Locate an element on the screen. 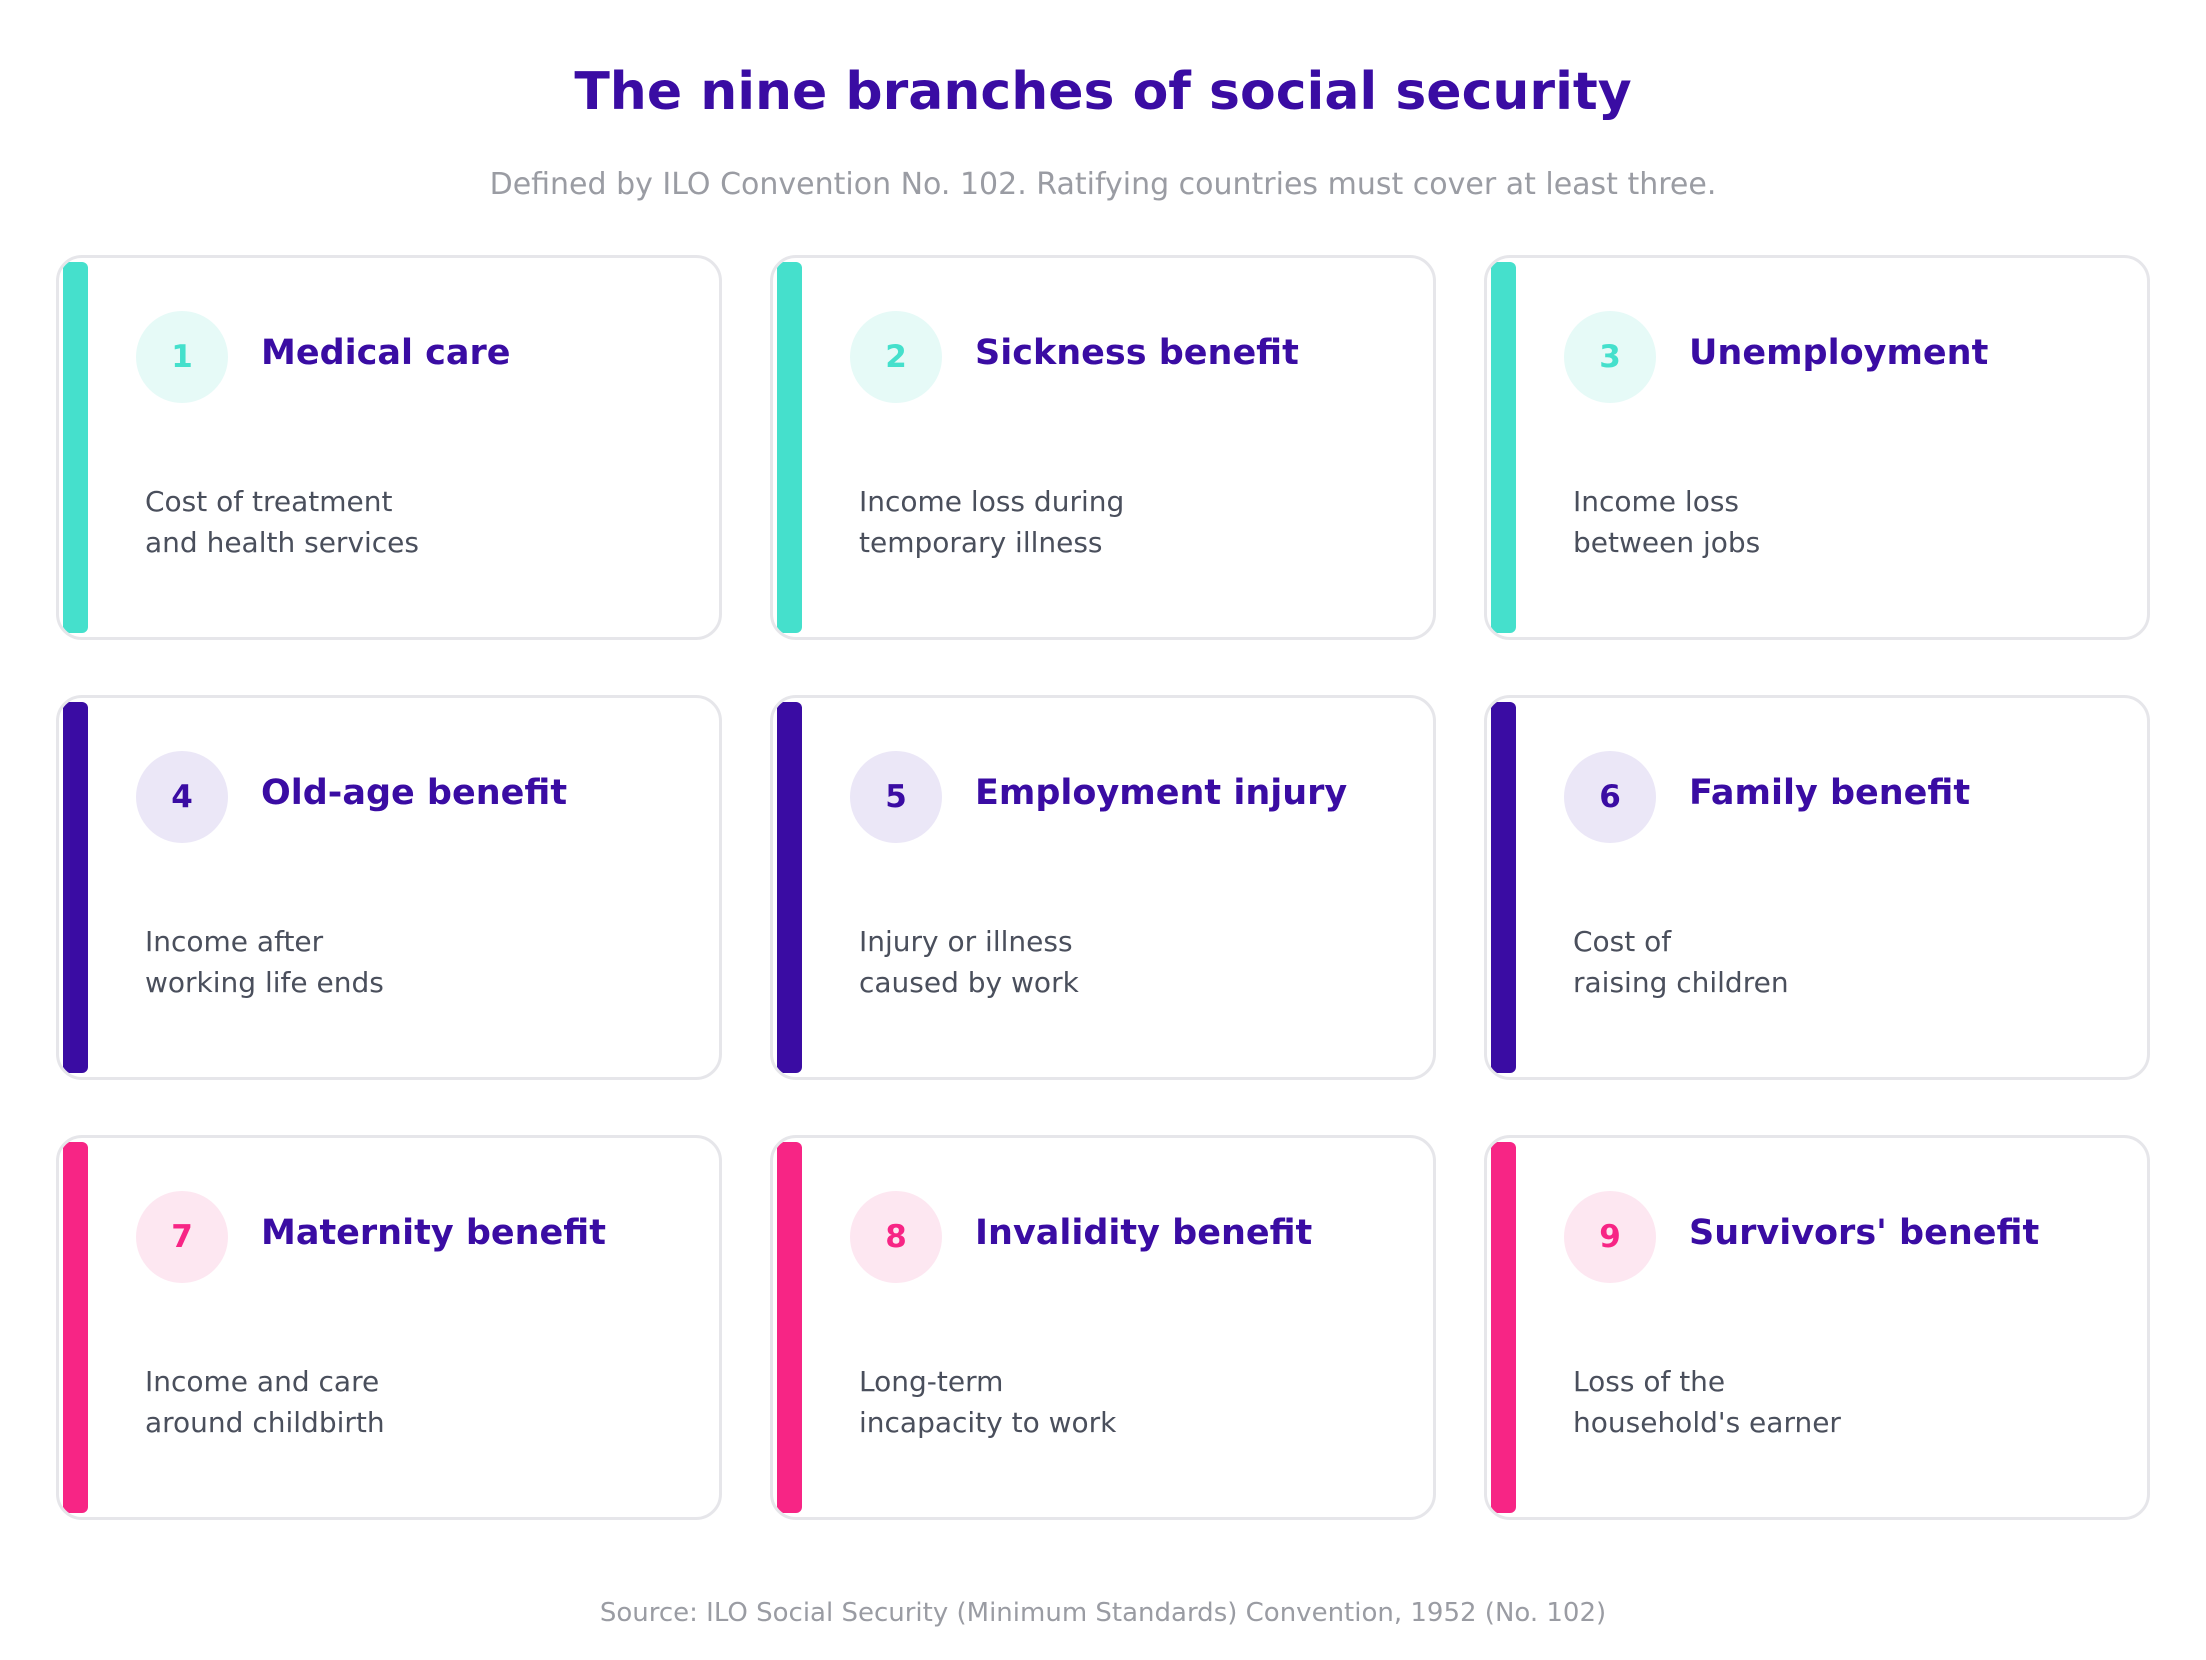  card-description-line: Cost of is located at coordinates (1622, 941).